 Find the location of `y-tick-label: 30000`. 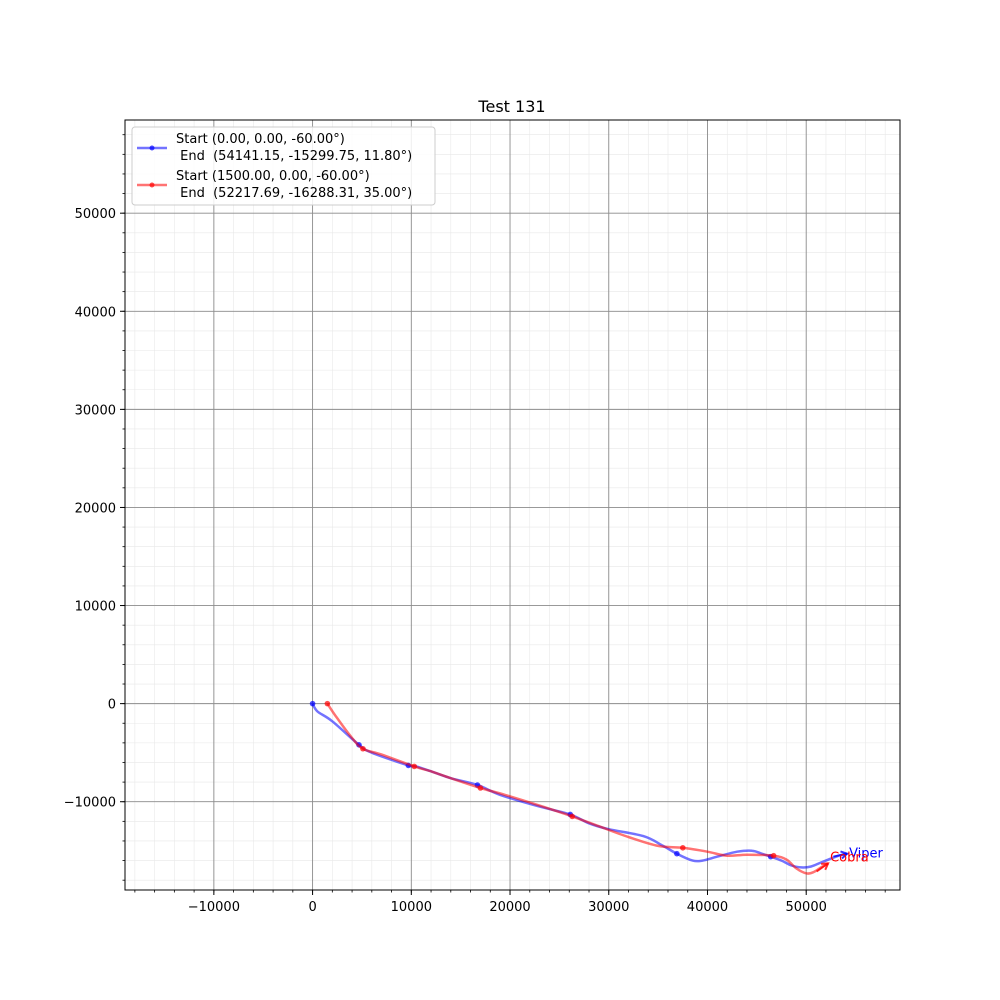

y-tick-label: 30000 is located at coordinates (95, 410).